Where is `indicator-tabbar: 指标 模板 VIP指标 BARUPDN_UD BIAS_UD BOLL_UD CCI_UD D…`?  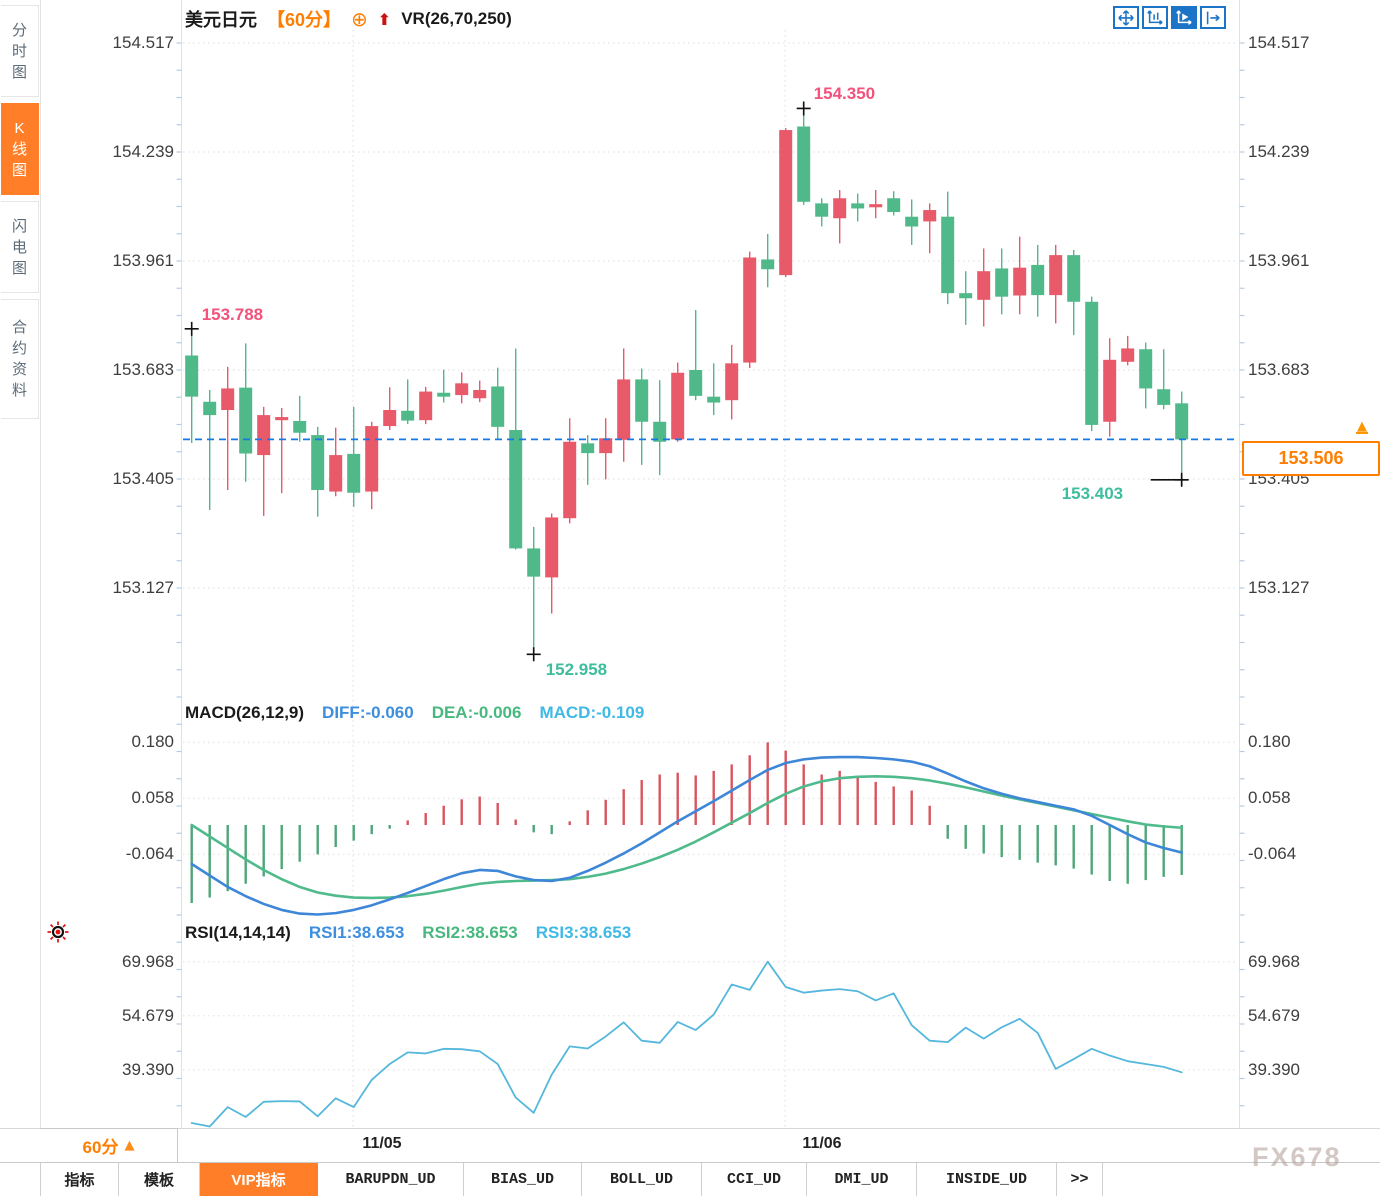 indicator-tabbar: 指标 模板 VIP指标 BARUPDN_UD BIAS_UD BOLL_UD CCI_UD D… is located at coordinates (571, 1179).